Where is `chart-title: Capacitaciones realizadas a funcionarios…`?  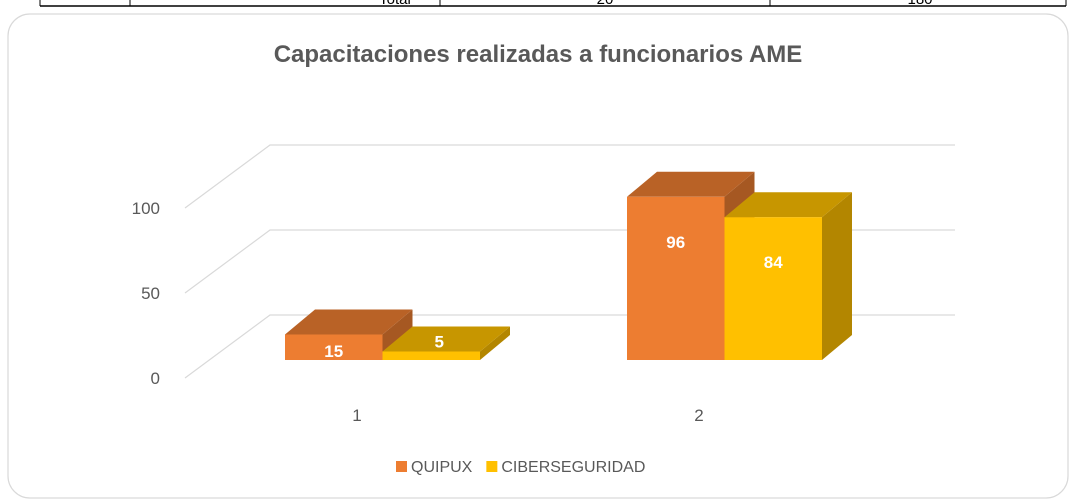
chart-title: Capacitaciones realizadas a funcionarios… is located at coordinates (538, 54).